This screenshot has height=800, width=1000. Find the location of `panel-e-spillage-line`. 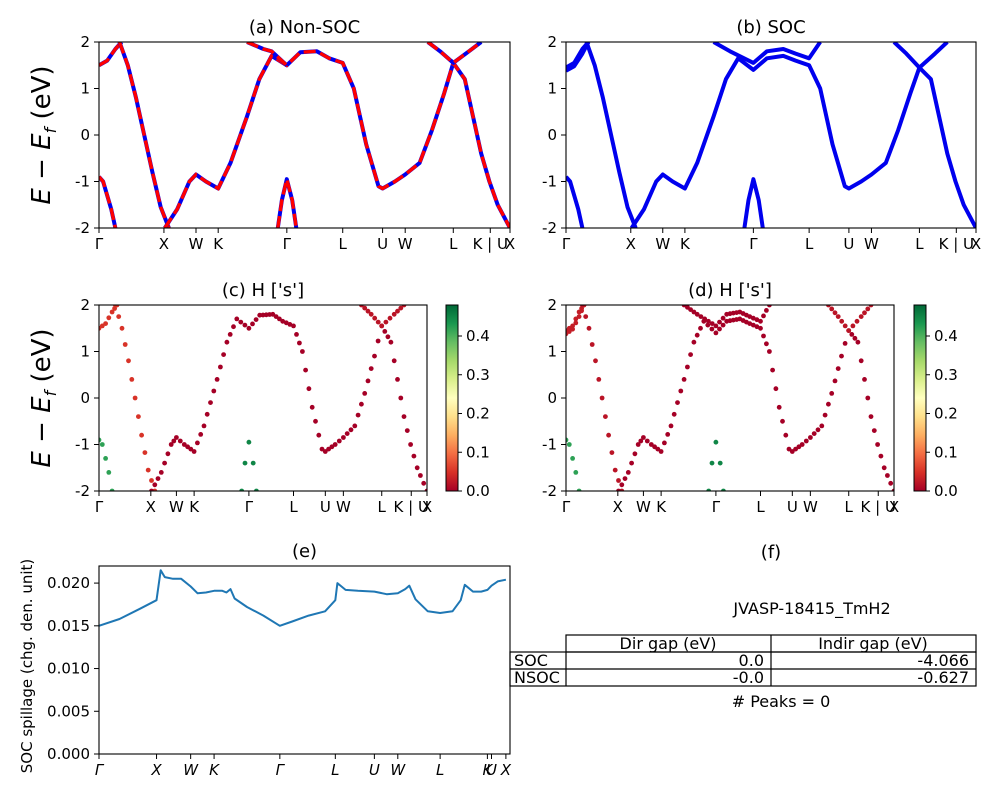

panel-e-spillage-line is located at coordinates (303, 598).